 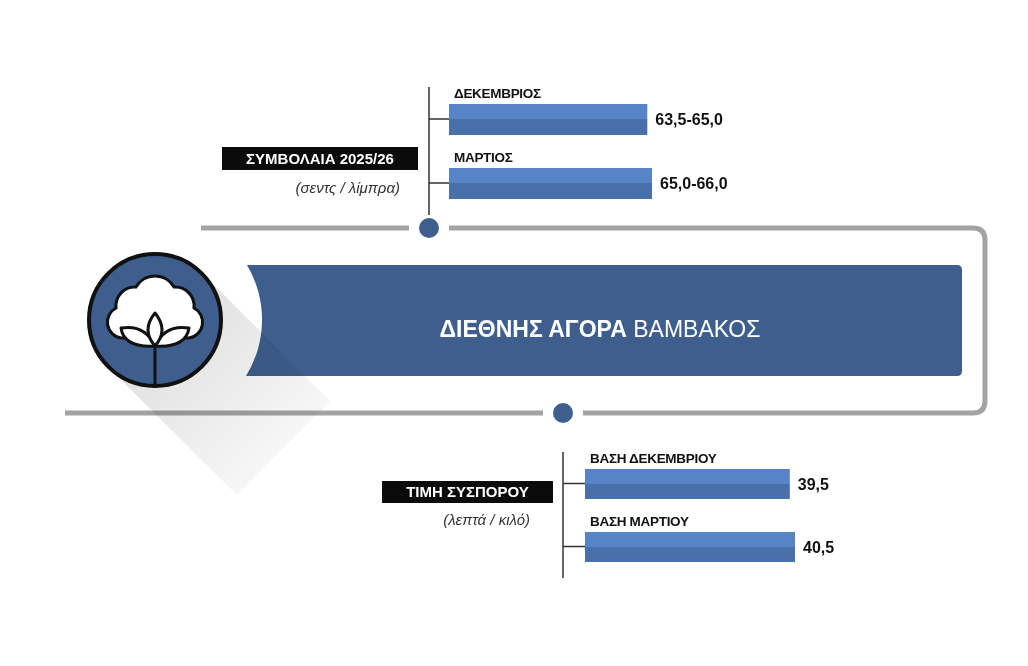 What do you see at coordinates (694, 184) in the screenshot?
I see `data-label: 65,0-66,0` at bounding box center [694, 184].